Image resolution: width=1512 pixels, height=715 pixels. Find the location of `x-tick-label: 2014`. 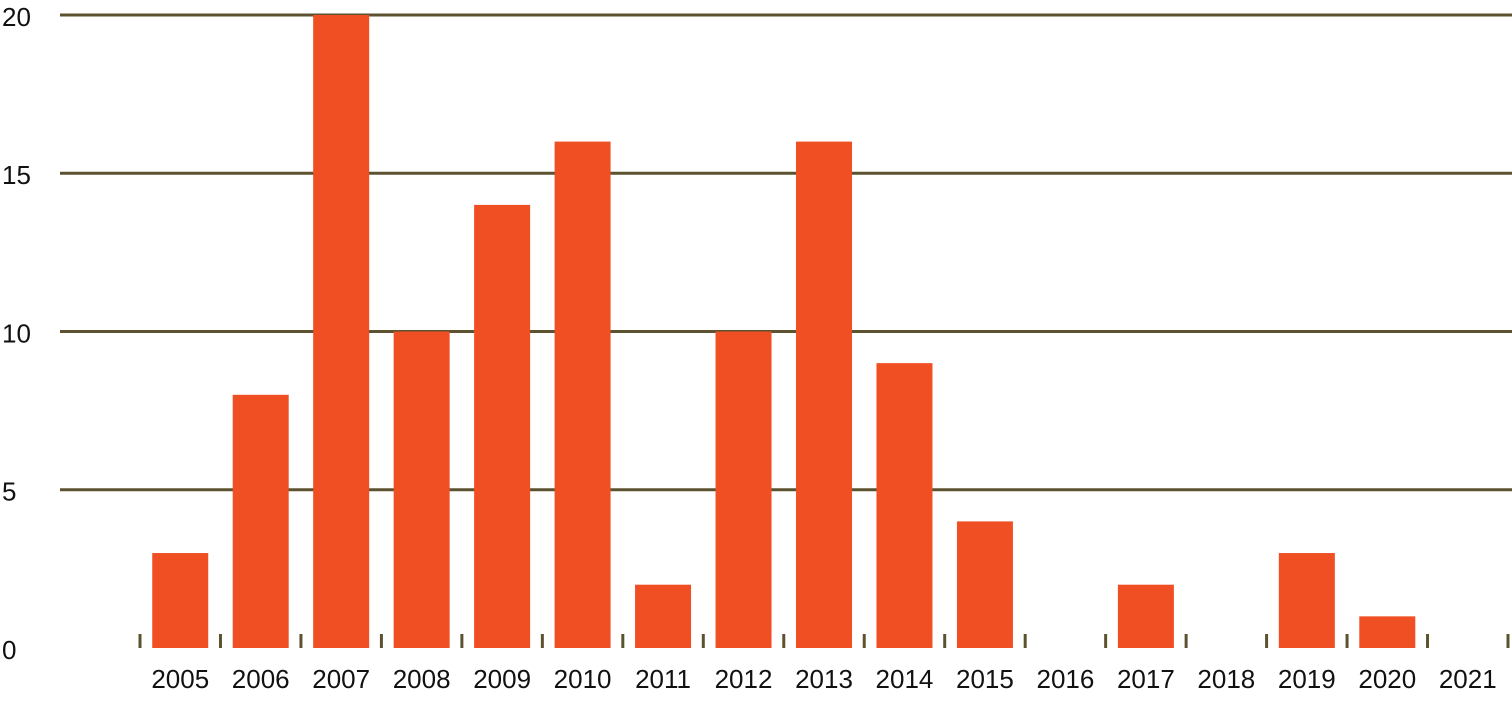

x-tick-label: 2014 is located at coordinates (905, 679).